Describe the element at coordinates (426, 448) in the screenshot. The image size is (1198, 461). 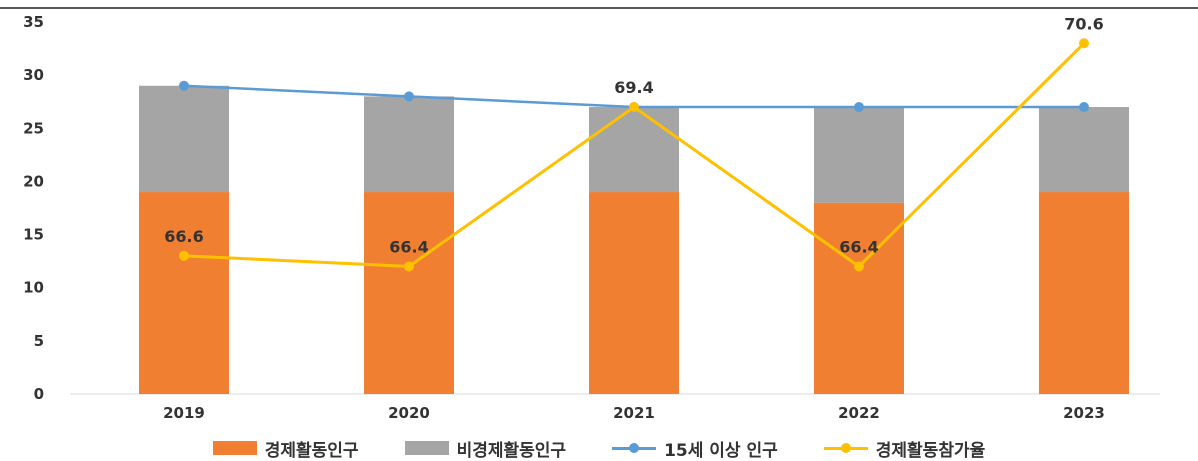
I see `legend-swatch-non-economically-active` at that location.